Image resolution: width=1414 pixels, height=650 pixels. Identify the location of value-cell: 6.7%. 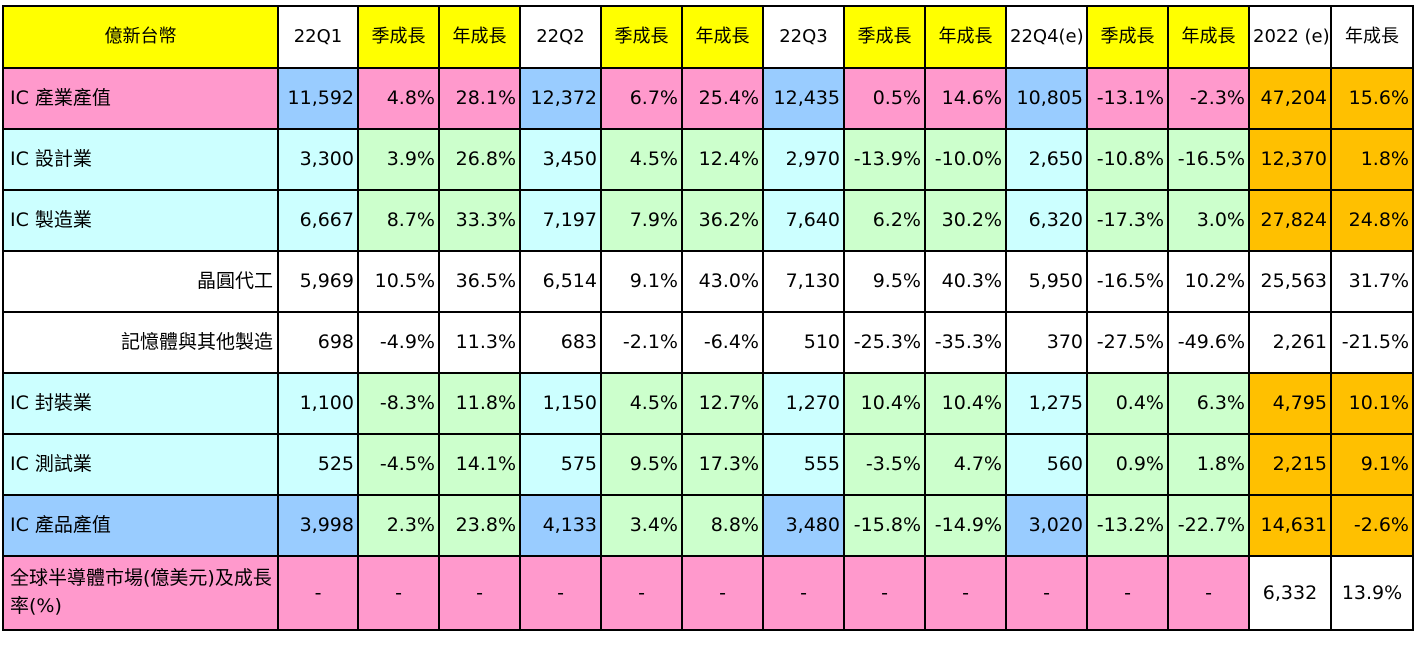
(641, 98).